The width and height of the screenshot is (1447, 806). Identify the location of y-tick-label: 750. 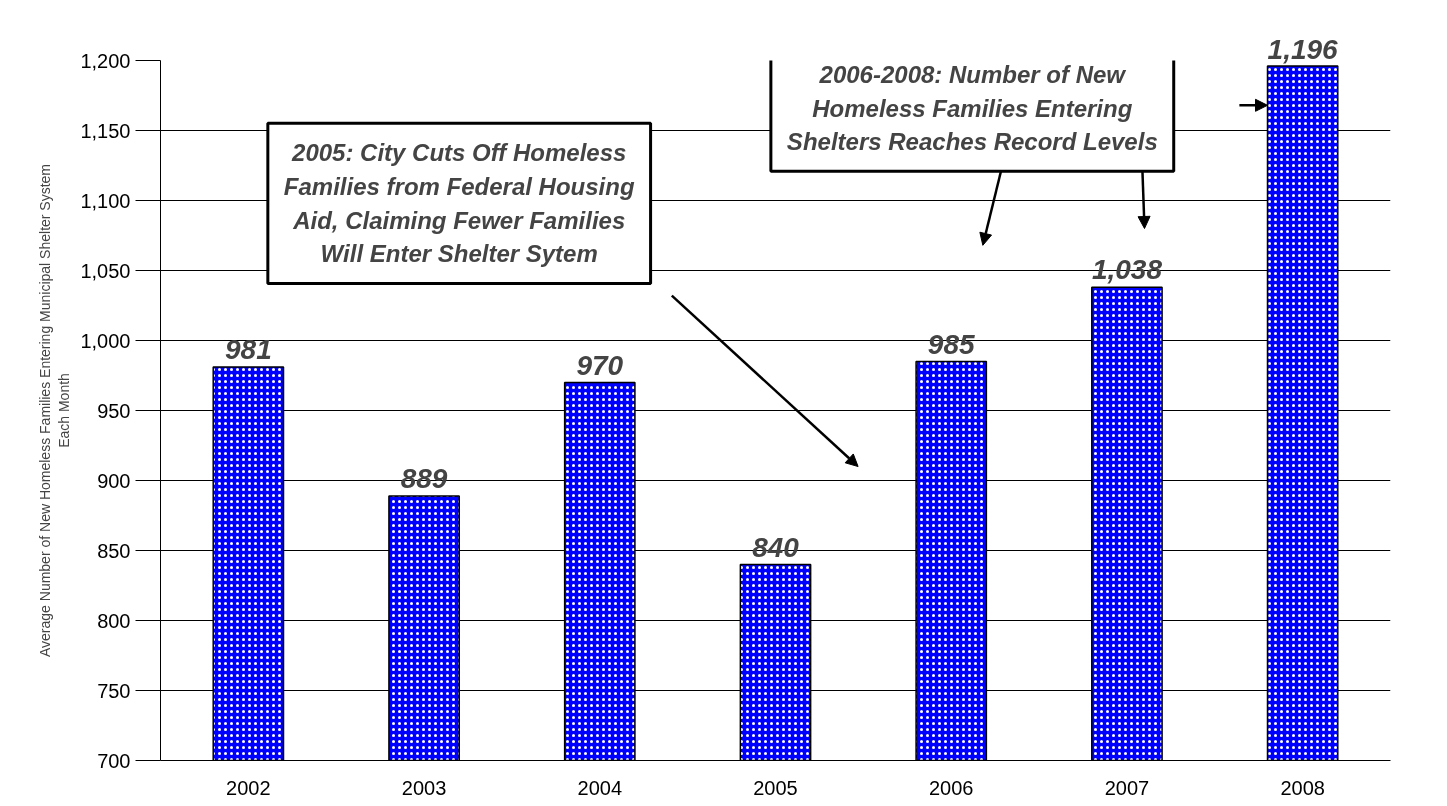
(114, 690).